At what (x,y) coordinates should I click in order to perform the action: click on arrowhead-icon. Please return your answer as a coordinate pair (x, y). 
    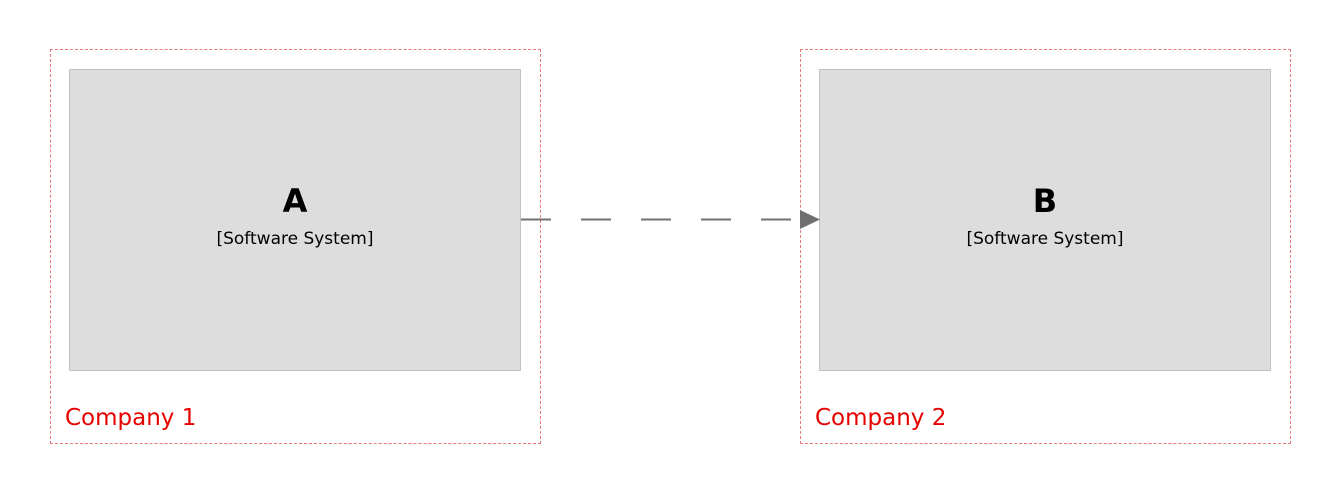
    Looking at the image, I should click on (810, 219).